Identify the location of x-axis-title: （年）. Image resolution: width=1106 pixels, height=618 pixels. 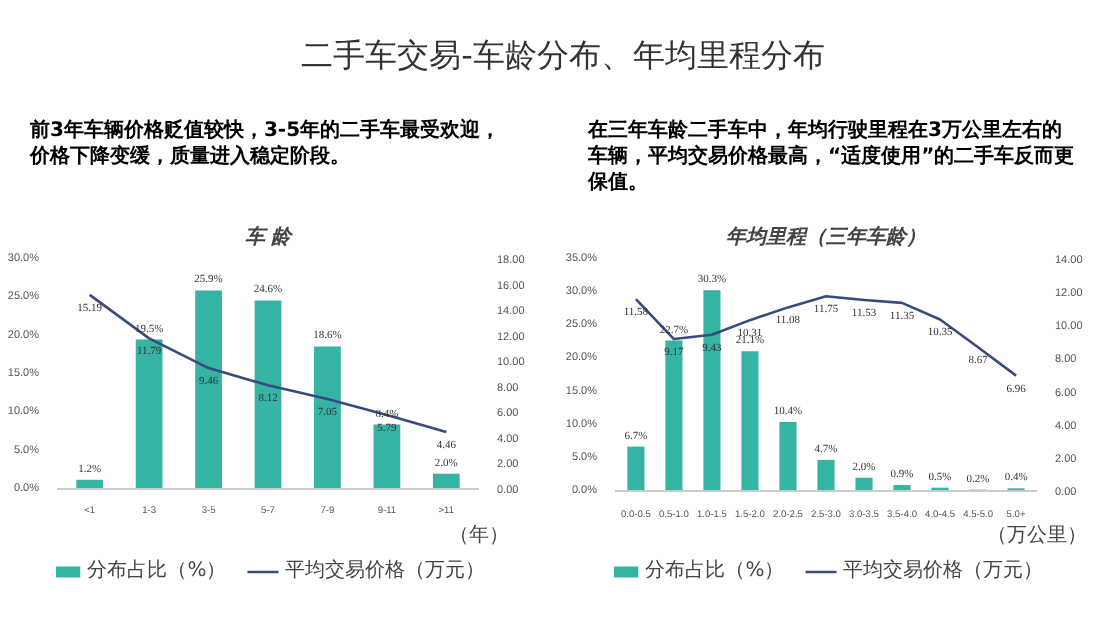
(479, 535).